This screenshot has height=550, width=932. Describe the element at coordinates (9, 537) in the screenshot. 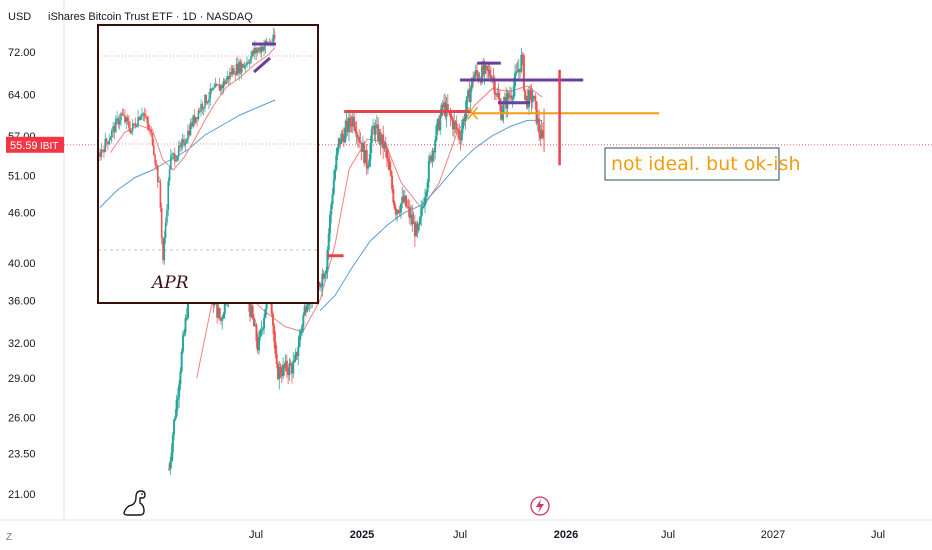

I see `timezone-icon: Z` at that location.